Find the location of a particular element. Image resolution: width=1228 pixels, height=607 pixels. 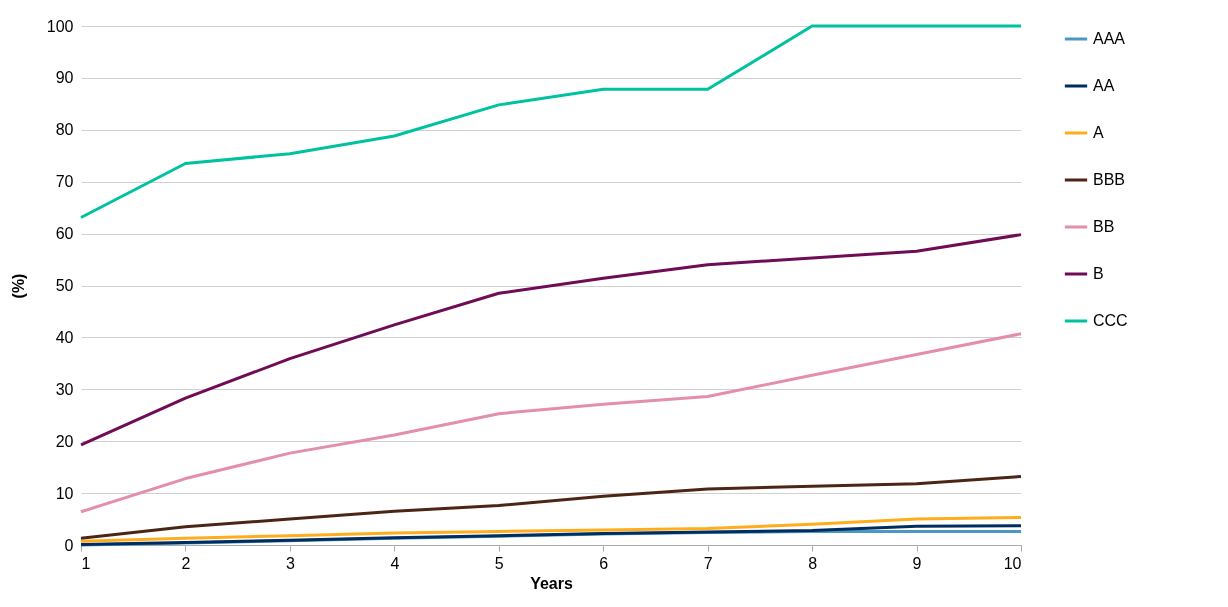

x-tick-label: 6 is located at coordinates (604, 563).